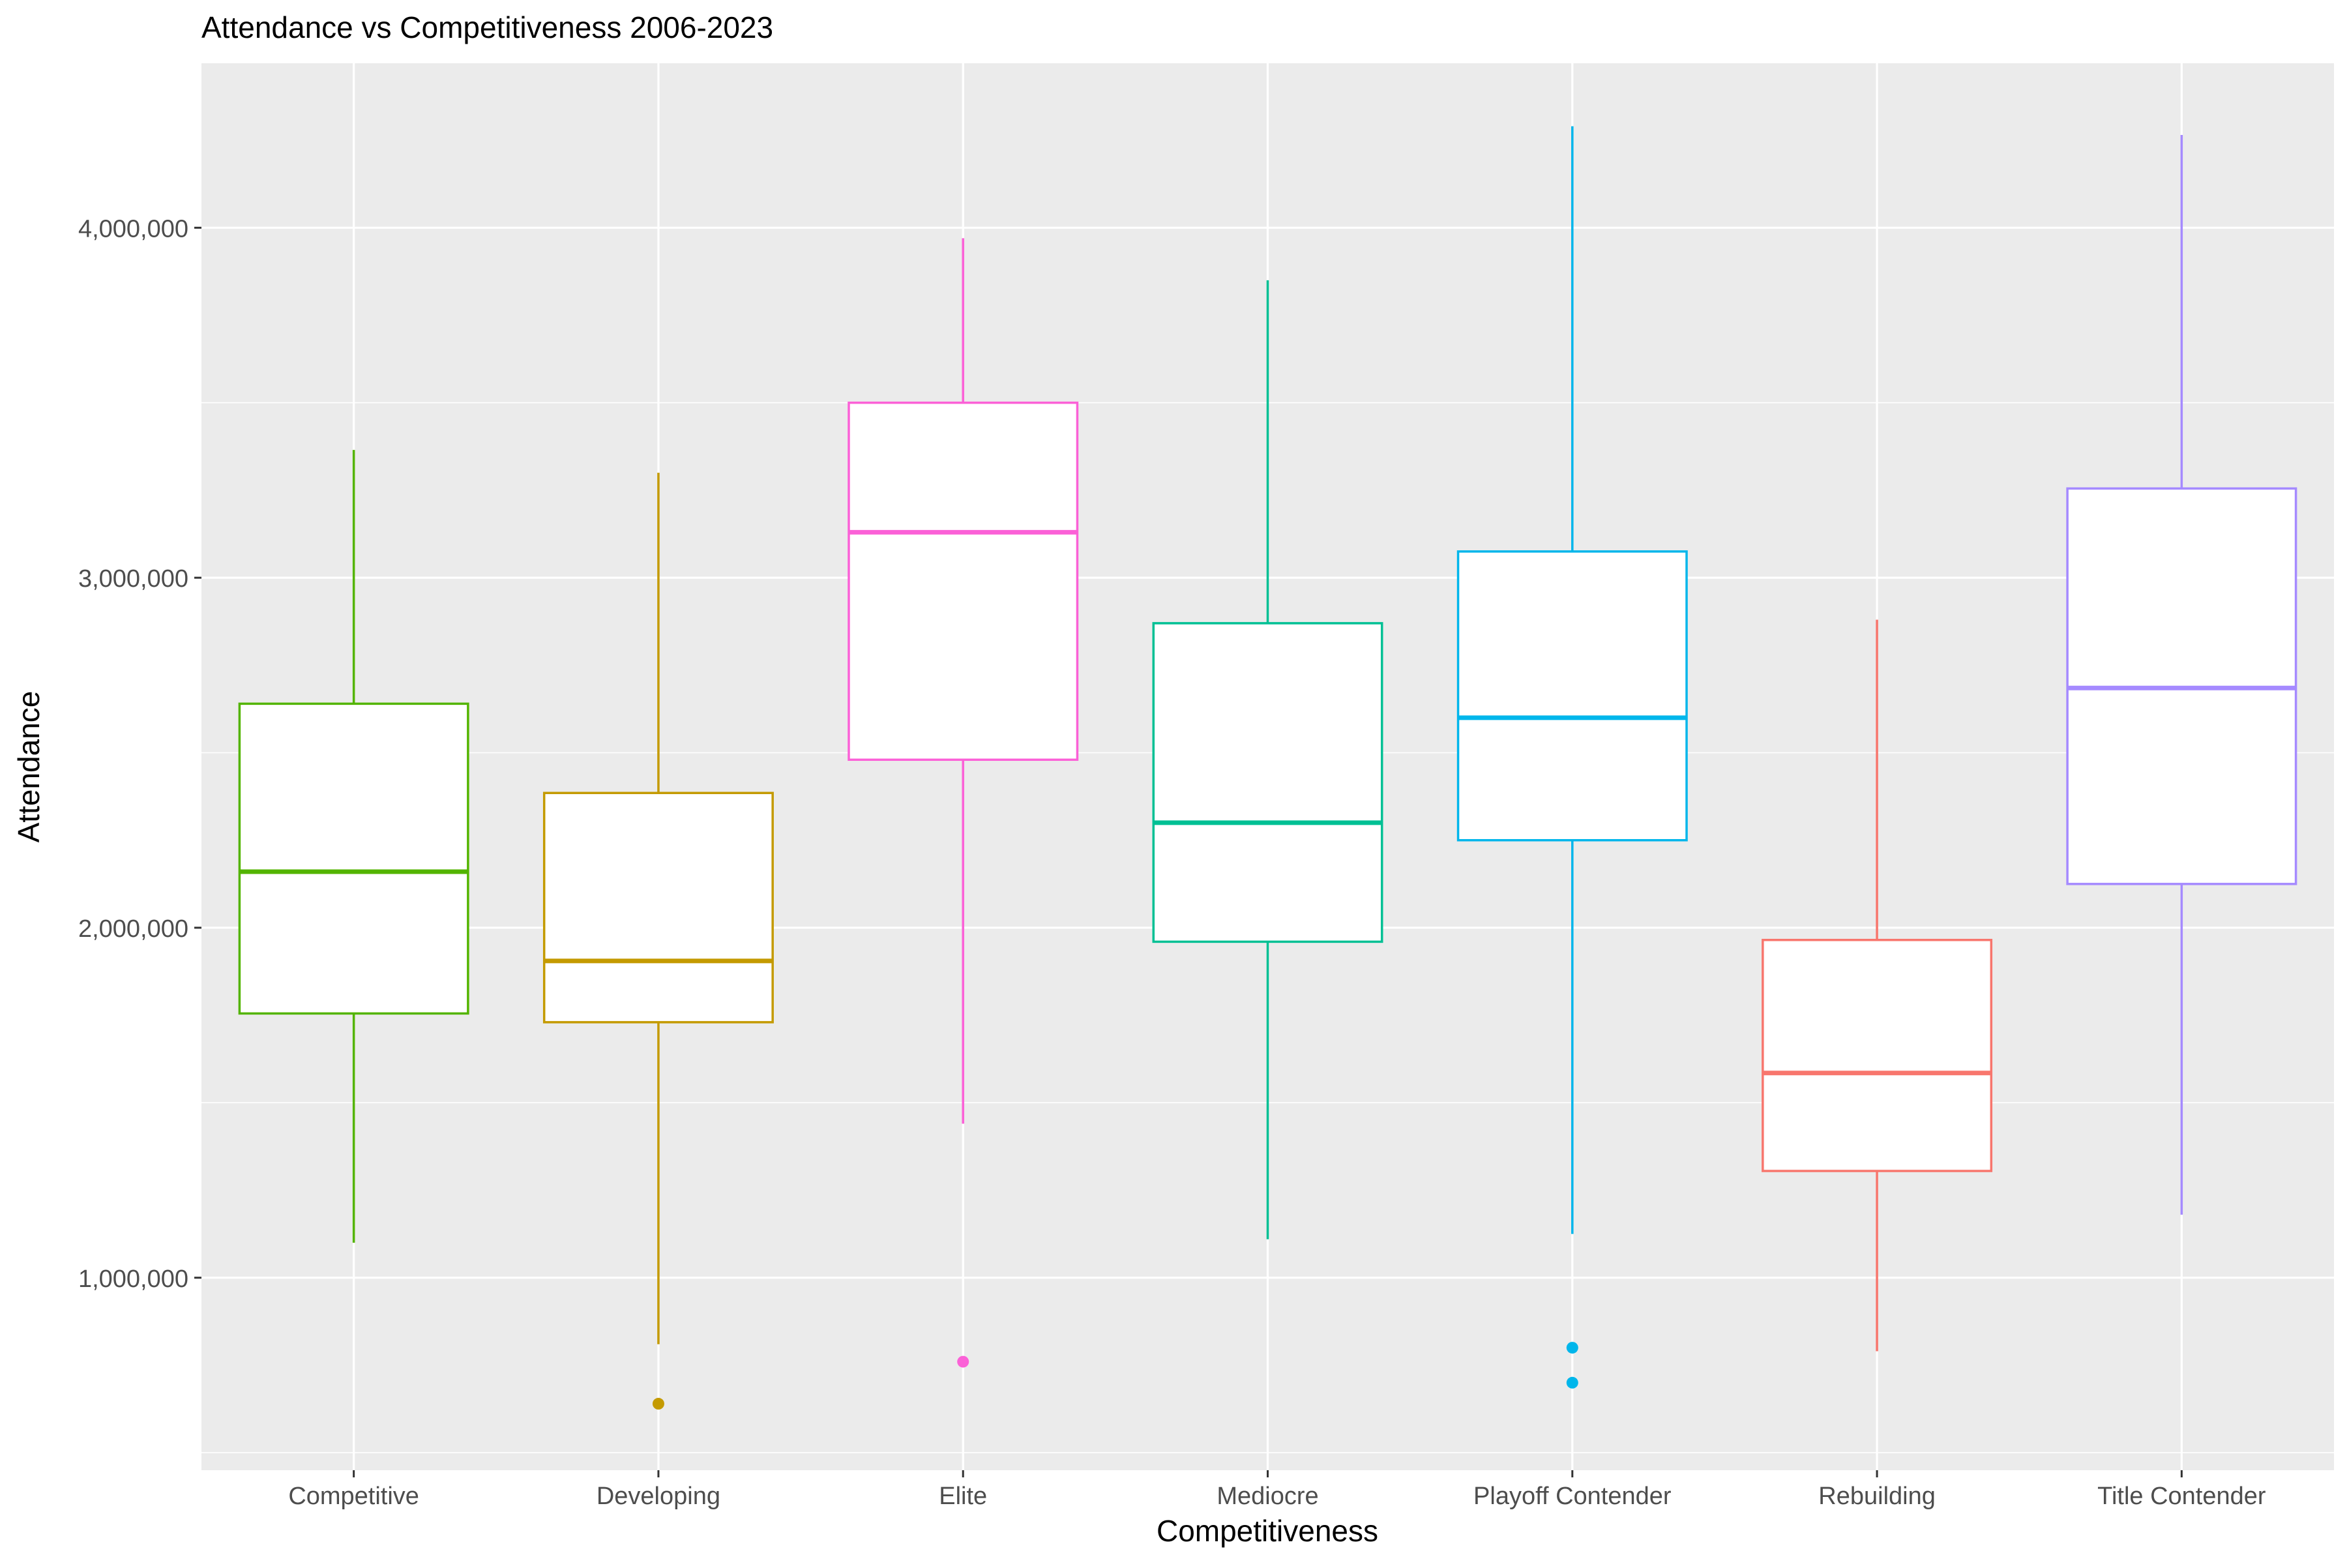 The width and height of the screenshot is (2347, 1568). Describe the element at coordinates (963, 1497) in the screenshot. I see `x-tick-label: Elite` at that location.